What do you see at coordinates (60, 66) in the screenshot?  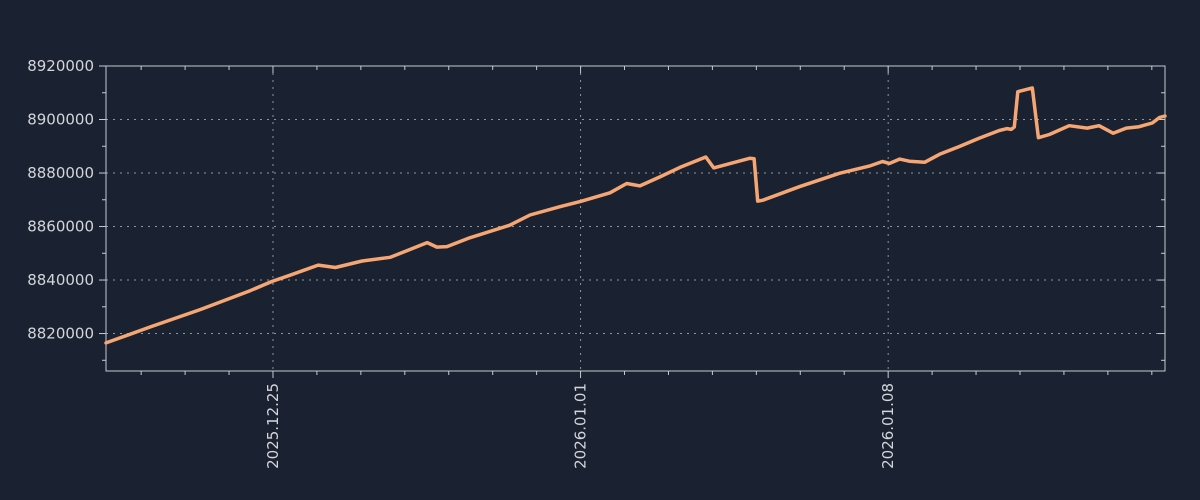 I see `y-tick-label: 8920000` at bounding box center [60, 66].